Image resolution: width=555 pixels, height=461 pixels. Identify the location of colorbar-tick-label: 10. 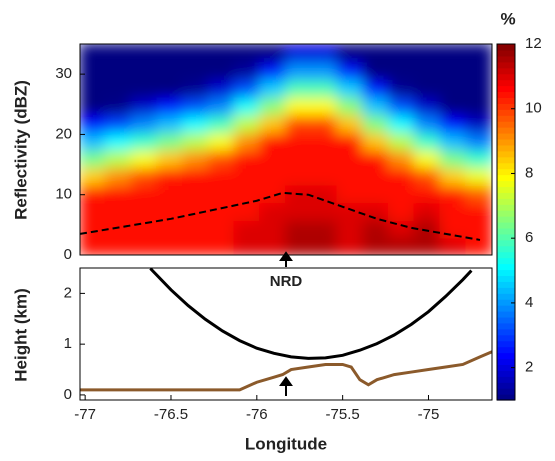
(533, 108).